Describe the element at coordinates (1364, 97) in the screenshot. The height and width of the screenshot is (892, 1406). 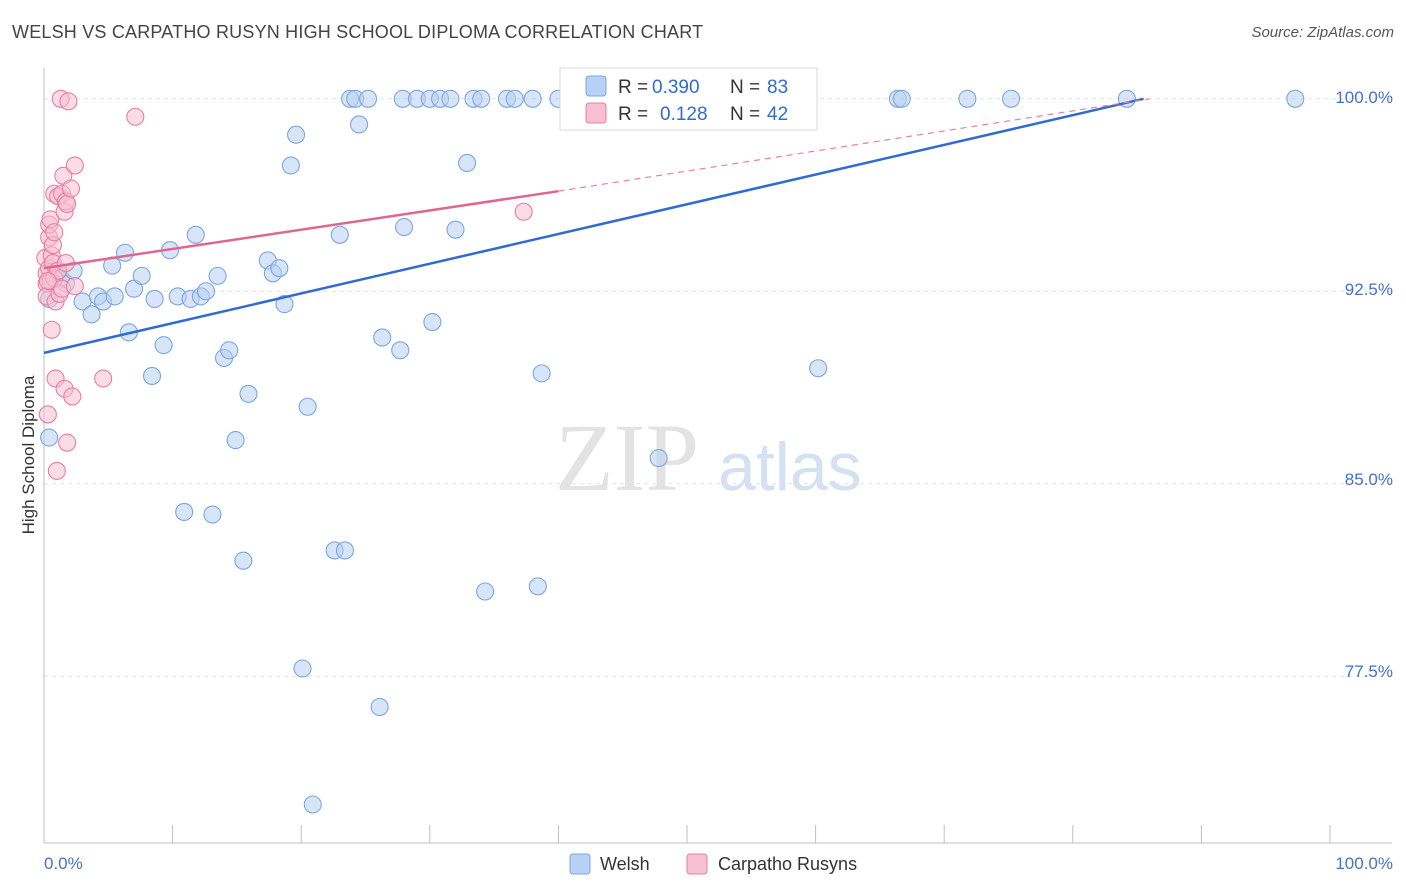
I see `y-tick-label-100: 100.0%` at that location.